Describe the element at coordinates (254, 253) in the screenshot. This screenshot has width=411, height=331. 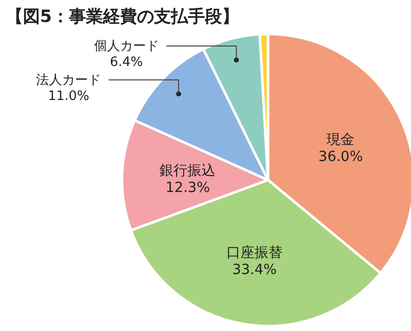
I see `slice-label: 口座振替` at that location.